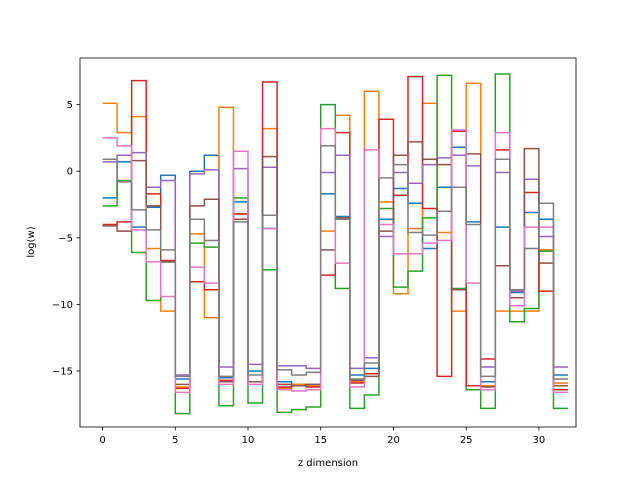 This screenshot has height=480, width=640. Describe the element at coordinates (393, 440) in the screenshot. I see `x-tick-label: 20` at that location.